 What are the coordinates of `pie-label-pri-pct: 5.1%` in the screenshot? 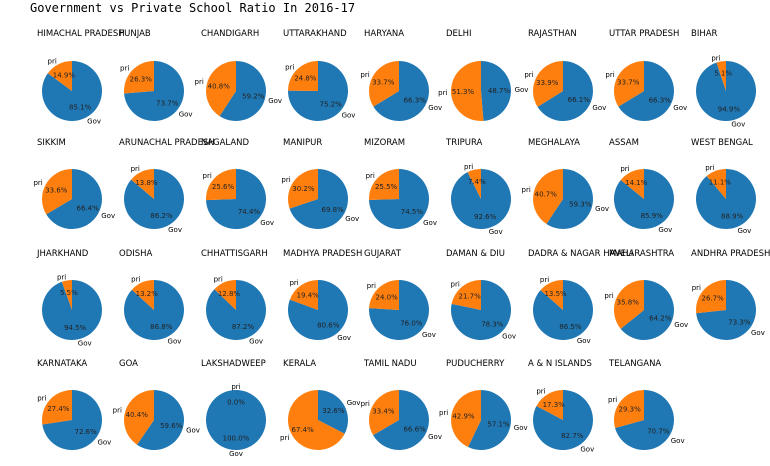 It's located at (723, 74).